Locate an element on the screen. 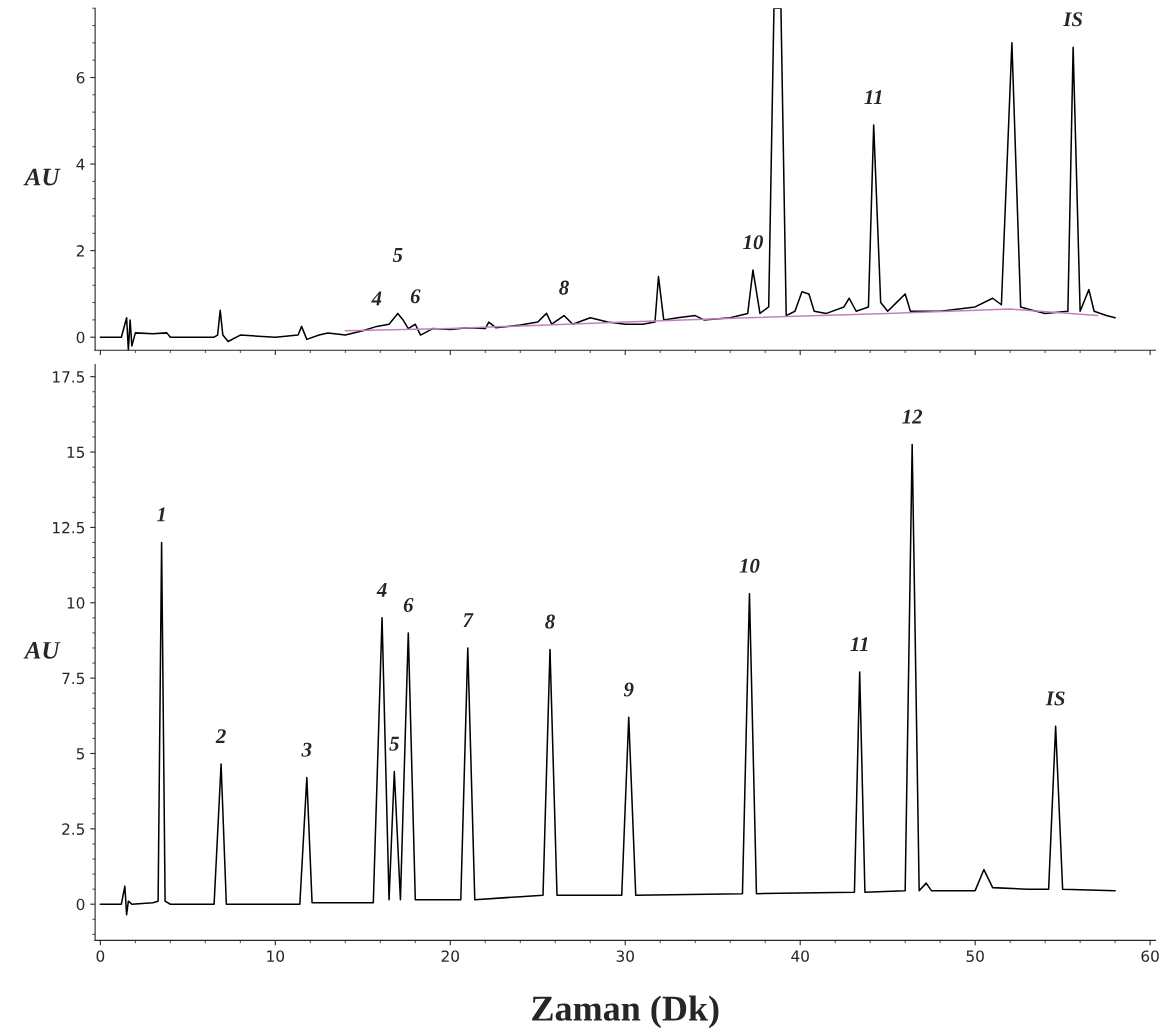 This screenshot has width=1160, height=1030. y-tick-label: 4 is located at coordinates (80, 164).